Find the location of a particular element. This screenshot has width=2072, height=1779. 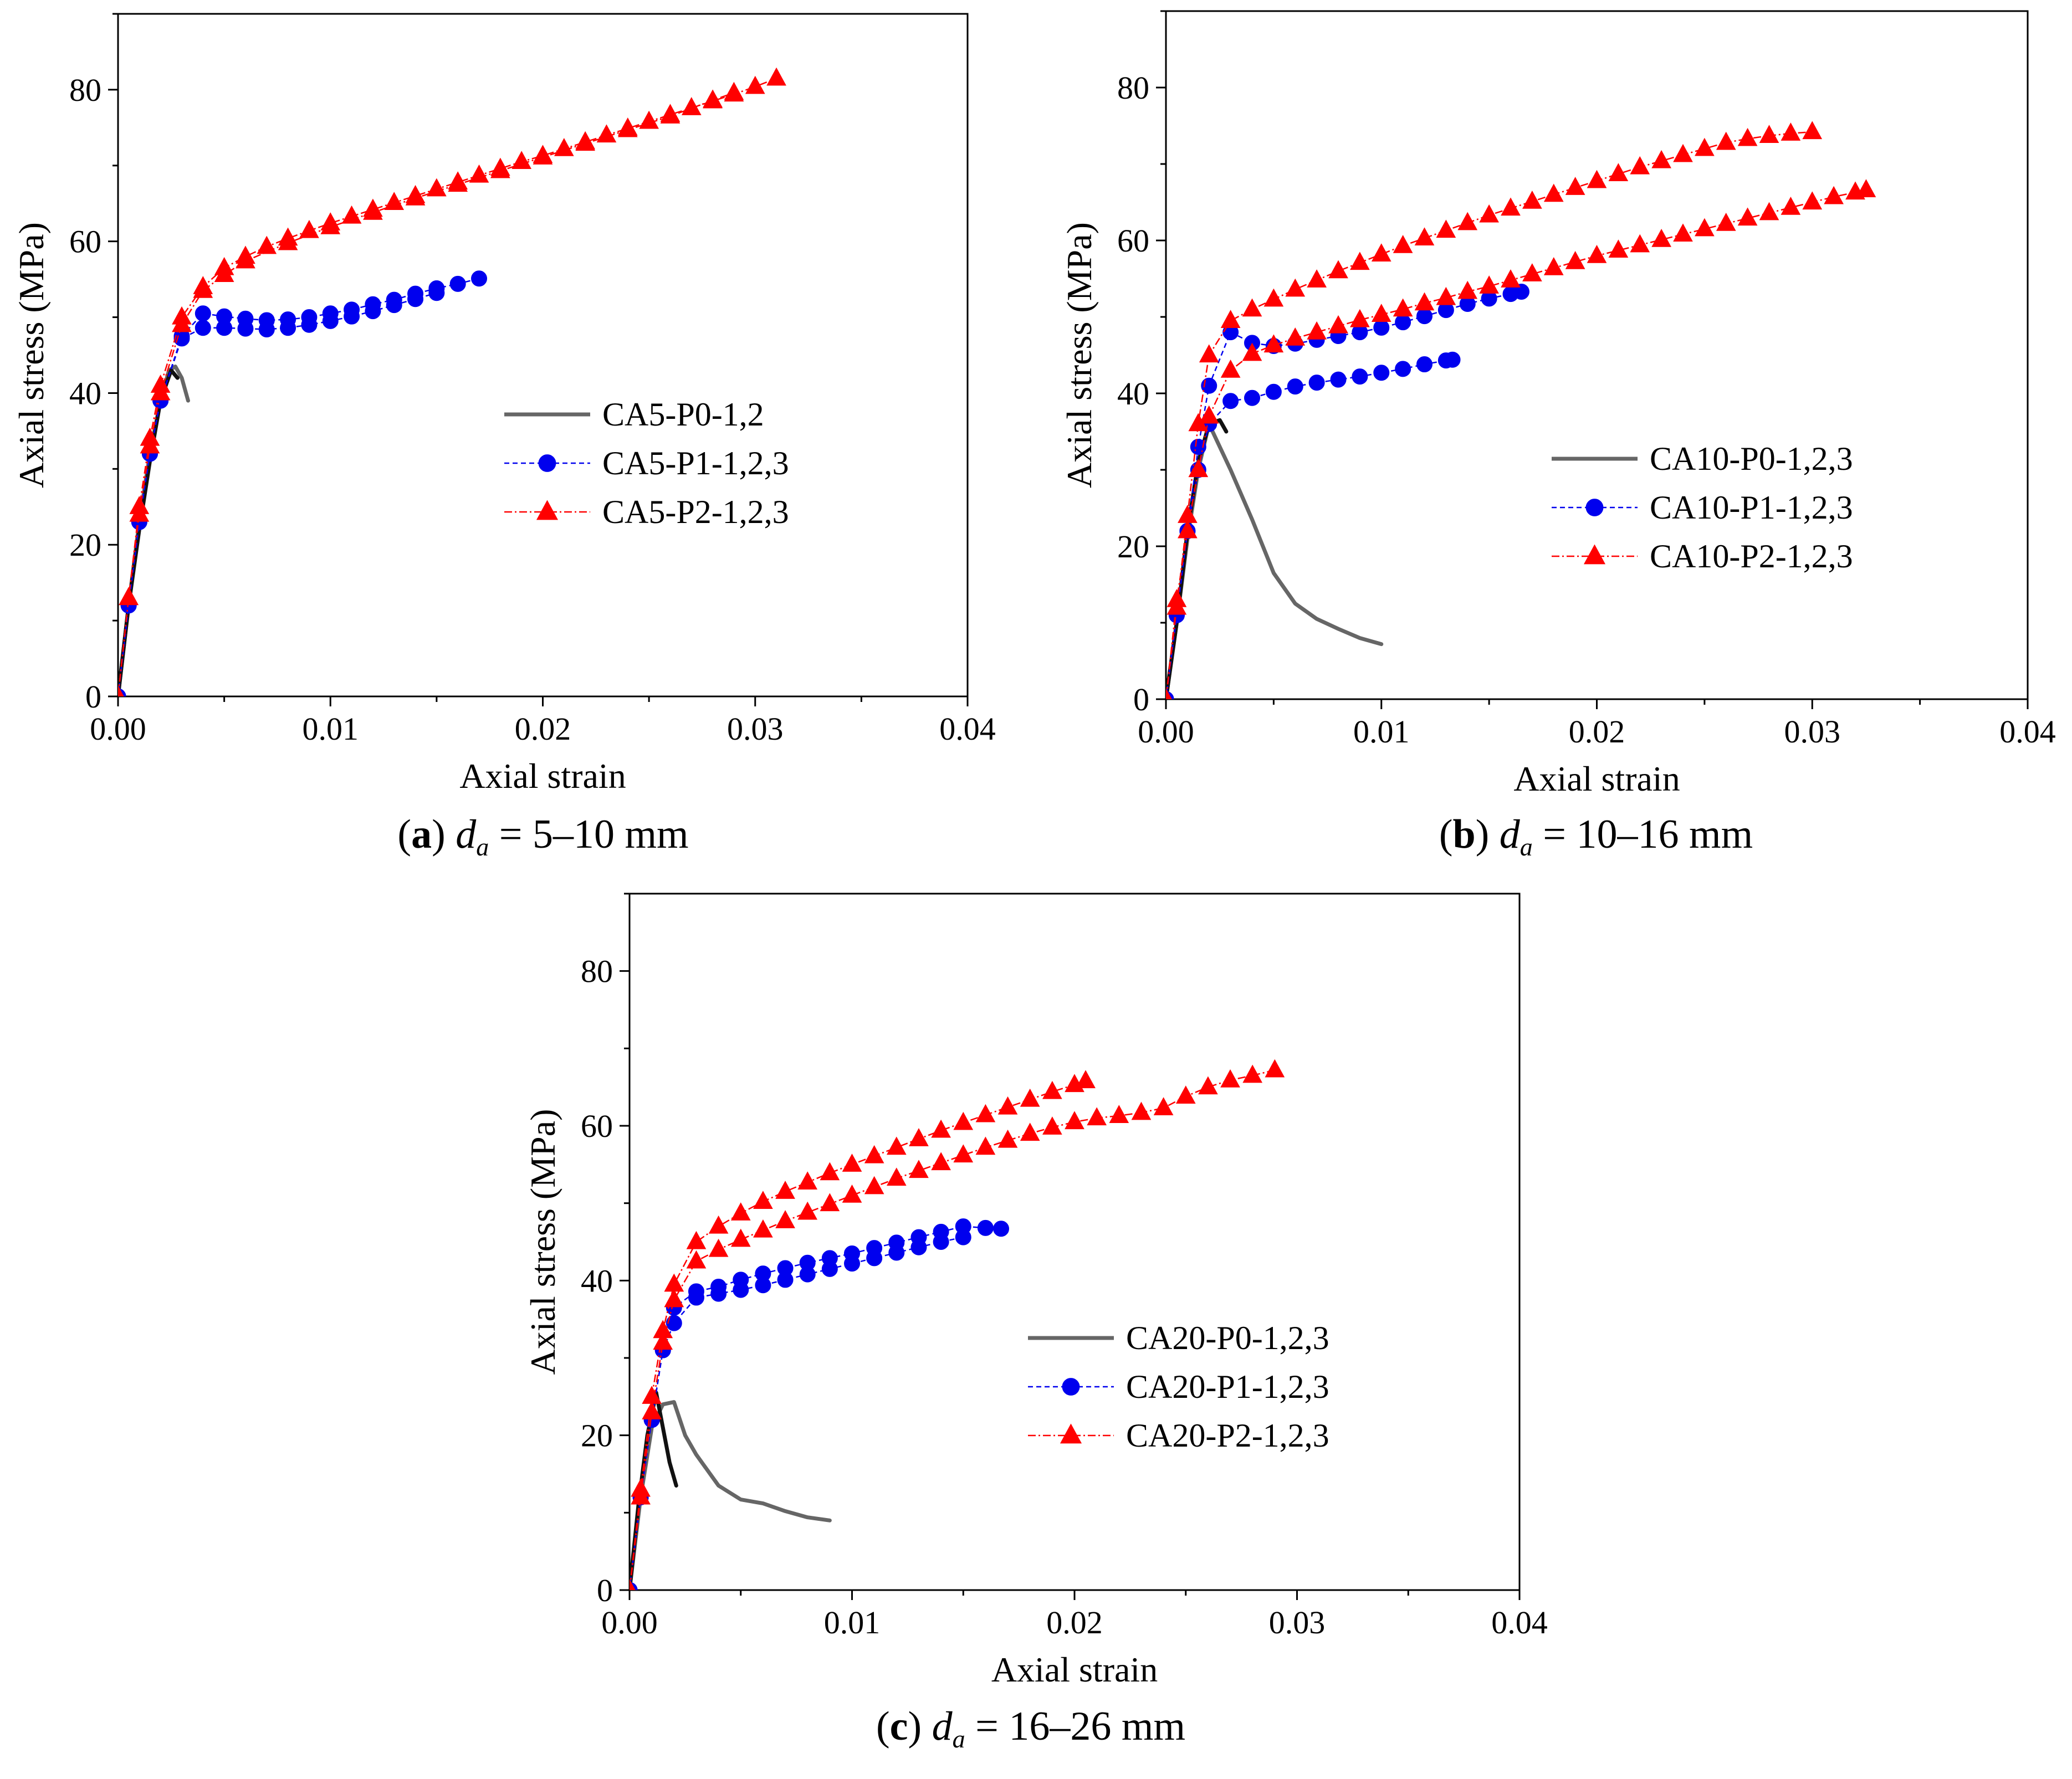

panel-label: c is located at coordinates (899, 1726).